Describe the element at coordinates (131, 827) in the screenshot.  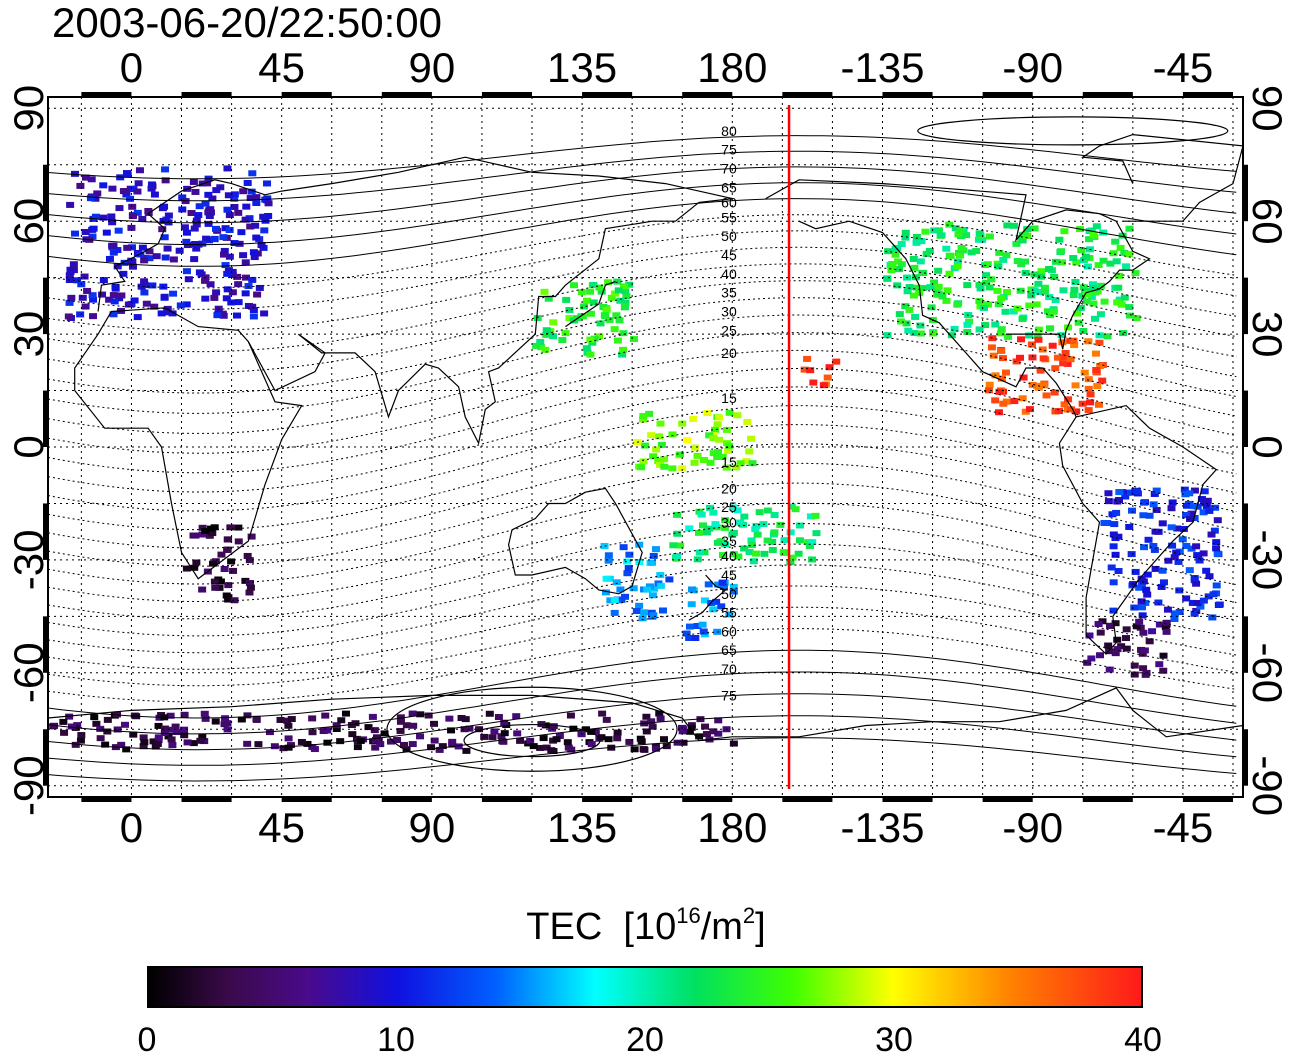
I see `lon-tick-bottom: 0` at that location.